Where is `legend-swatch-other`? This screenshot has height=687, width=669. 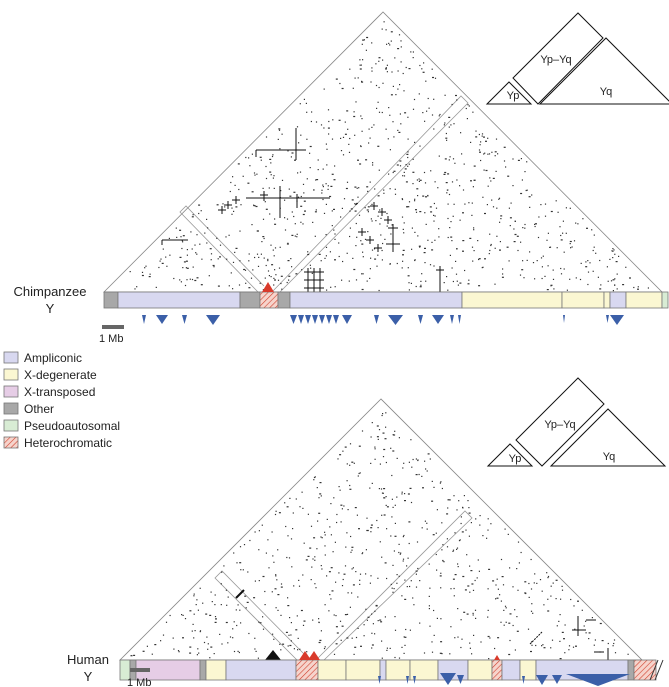 legend-swatch-other is located at coordinates (11, 408).